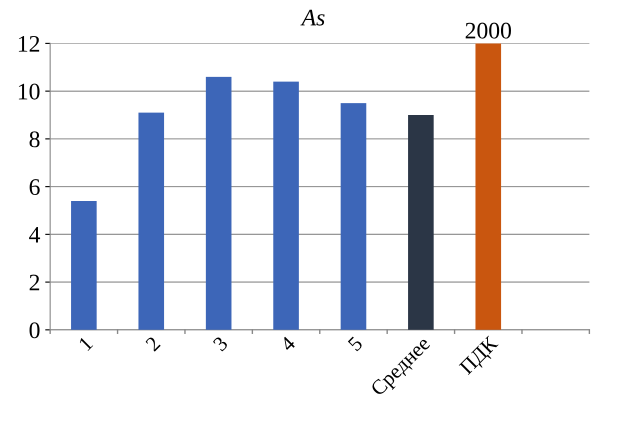 This screenshot has width=627, height=434. I want to click on y-tick-label: 10, so click(29, 92).